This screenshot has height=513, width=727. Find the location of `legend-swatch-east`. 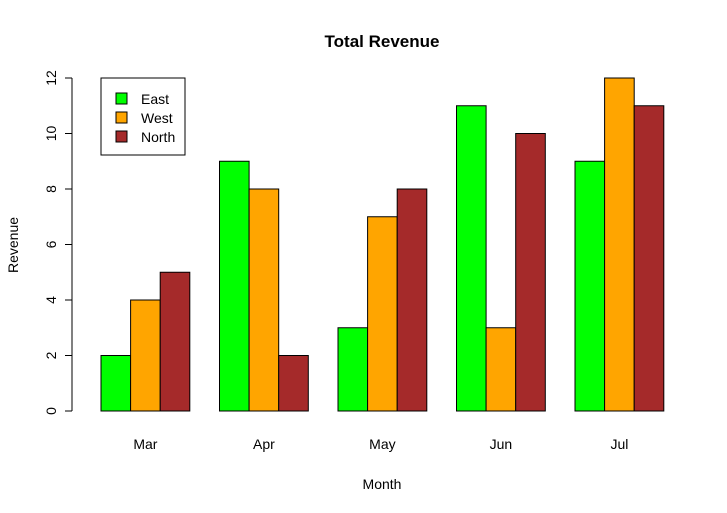

legend-swatch-east is located at coordinates (121, 98).